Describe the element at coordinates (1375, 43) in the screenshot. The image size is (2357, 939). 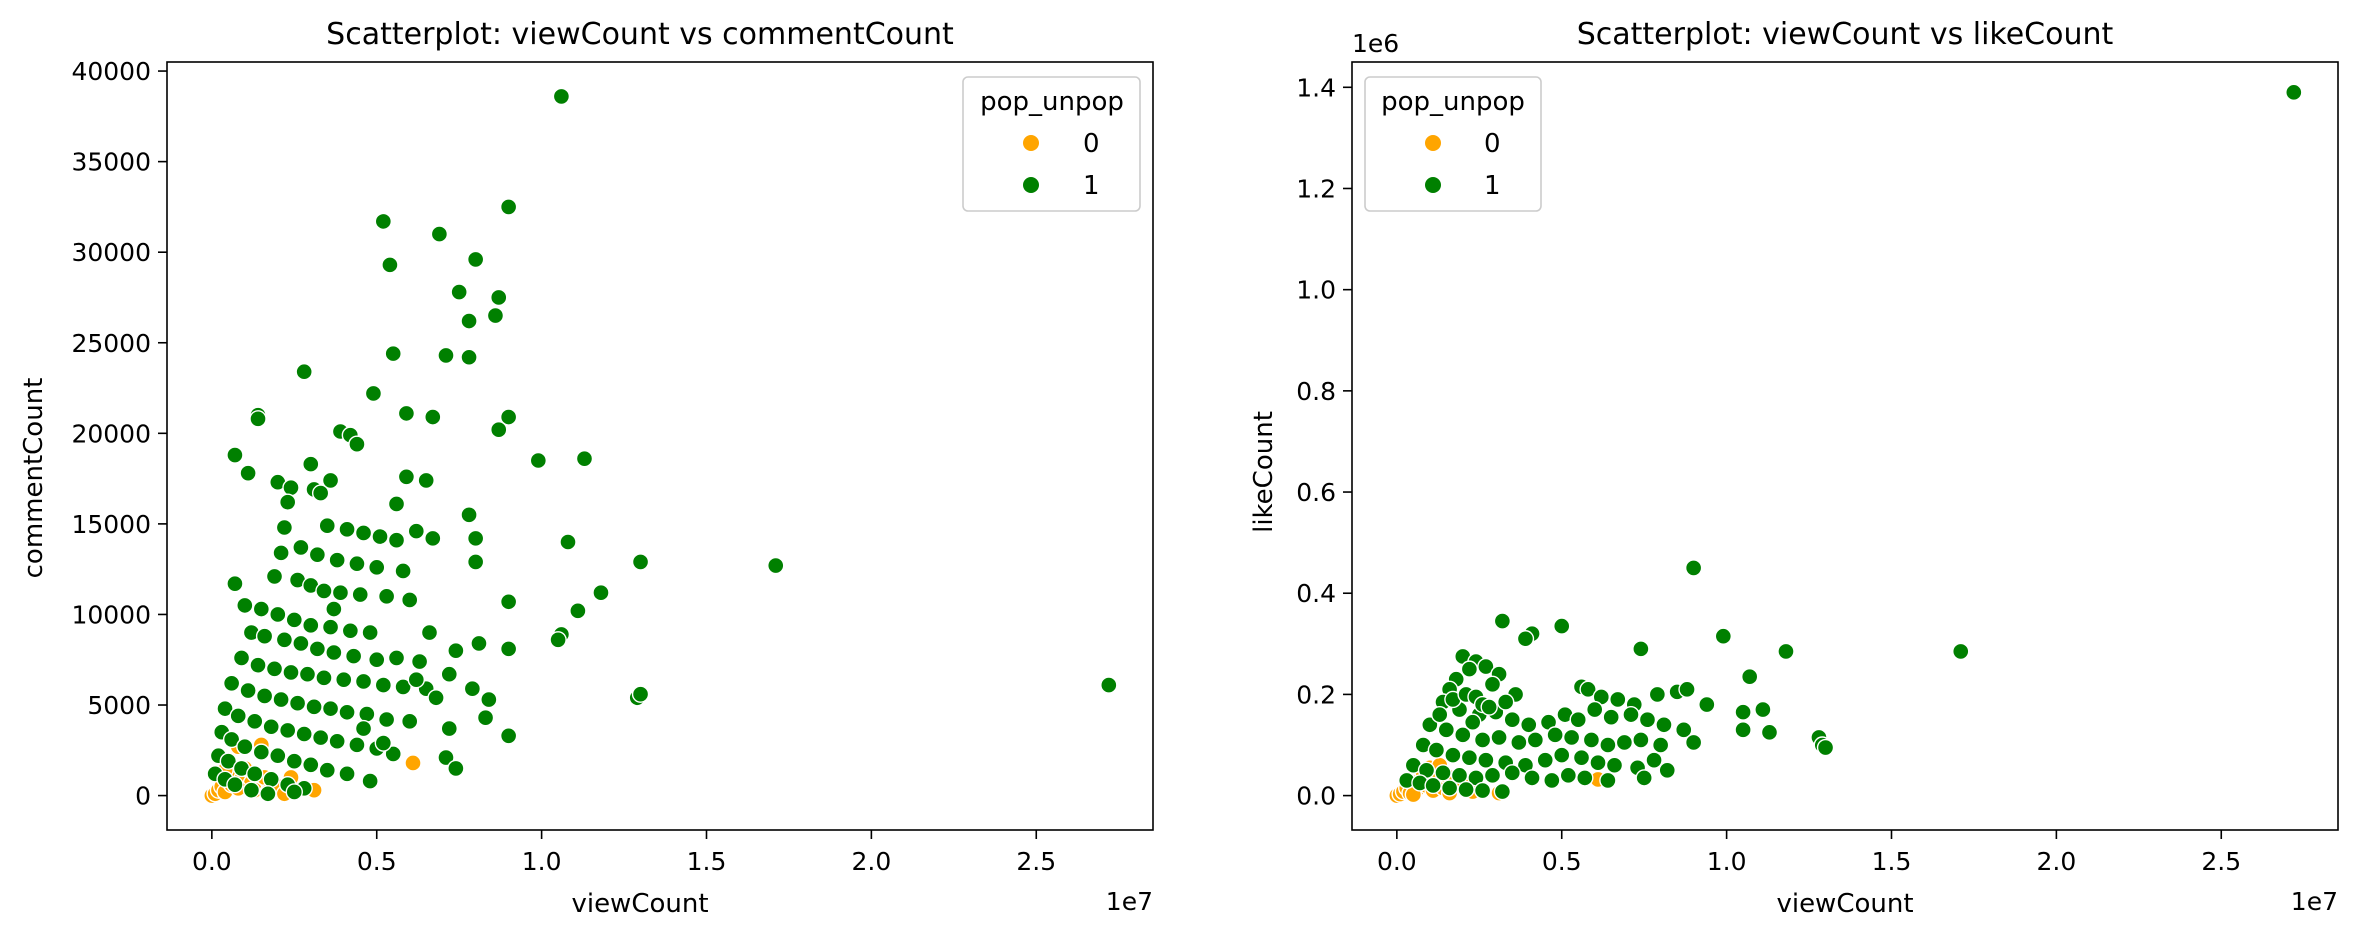
I see `y-axis-offset-label: 1e6` at that location.